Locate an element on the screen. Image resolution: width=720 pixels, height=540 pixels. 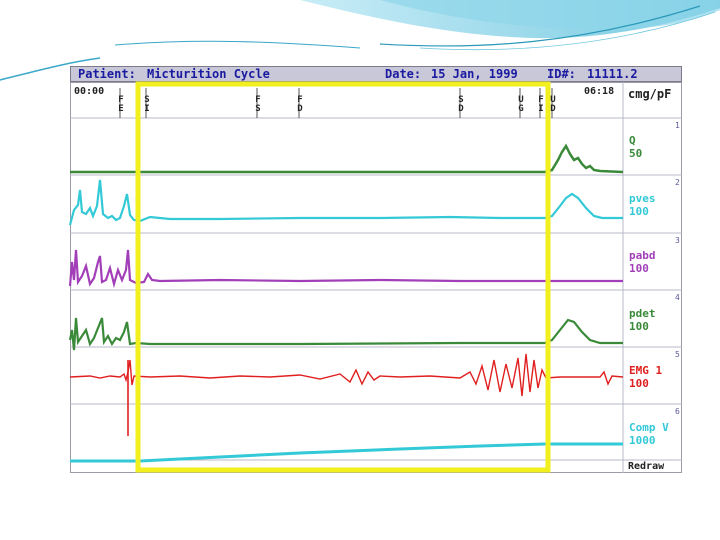
start-time: 00:00 is located at coordinates (89, 91).